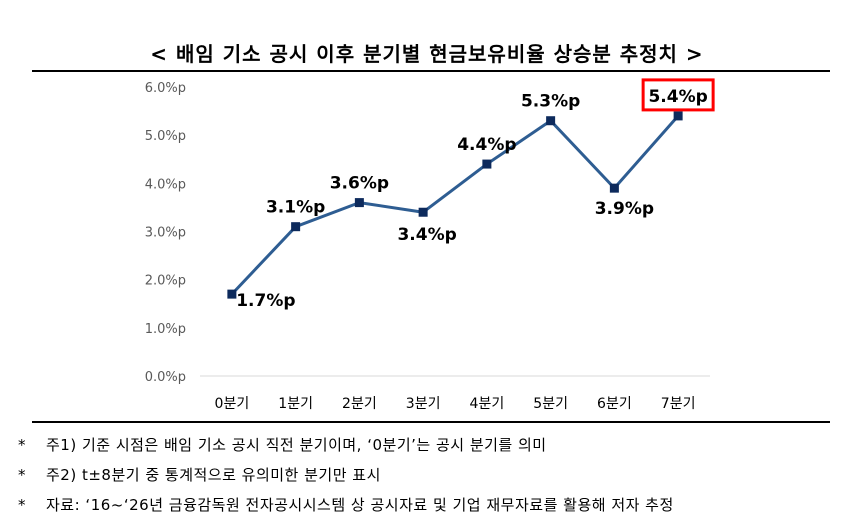 The width and height of the screenshot is (854, 523). What do you see at coordinates (295, 404) in the screenshot?
I see `x-tick-label: 1분기` at bounding box center [295, 404].